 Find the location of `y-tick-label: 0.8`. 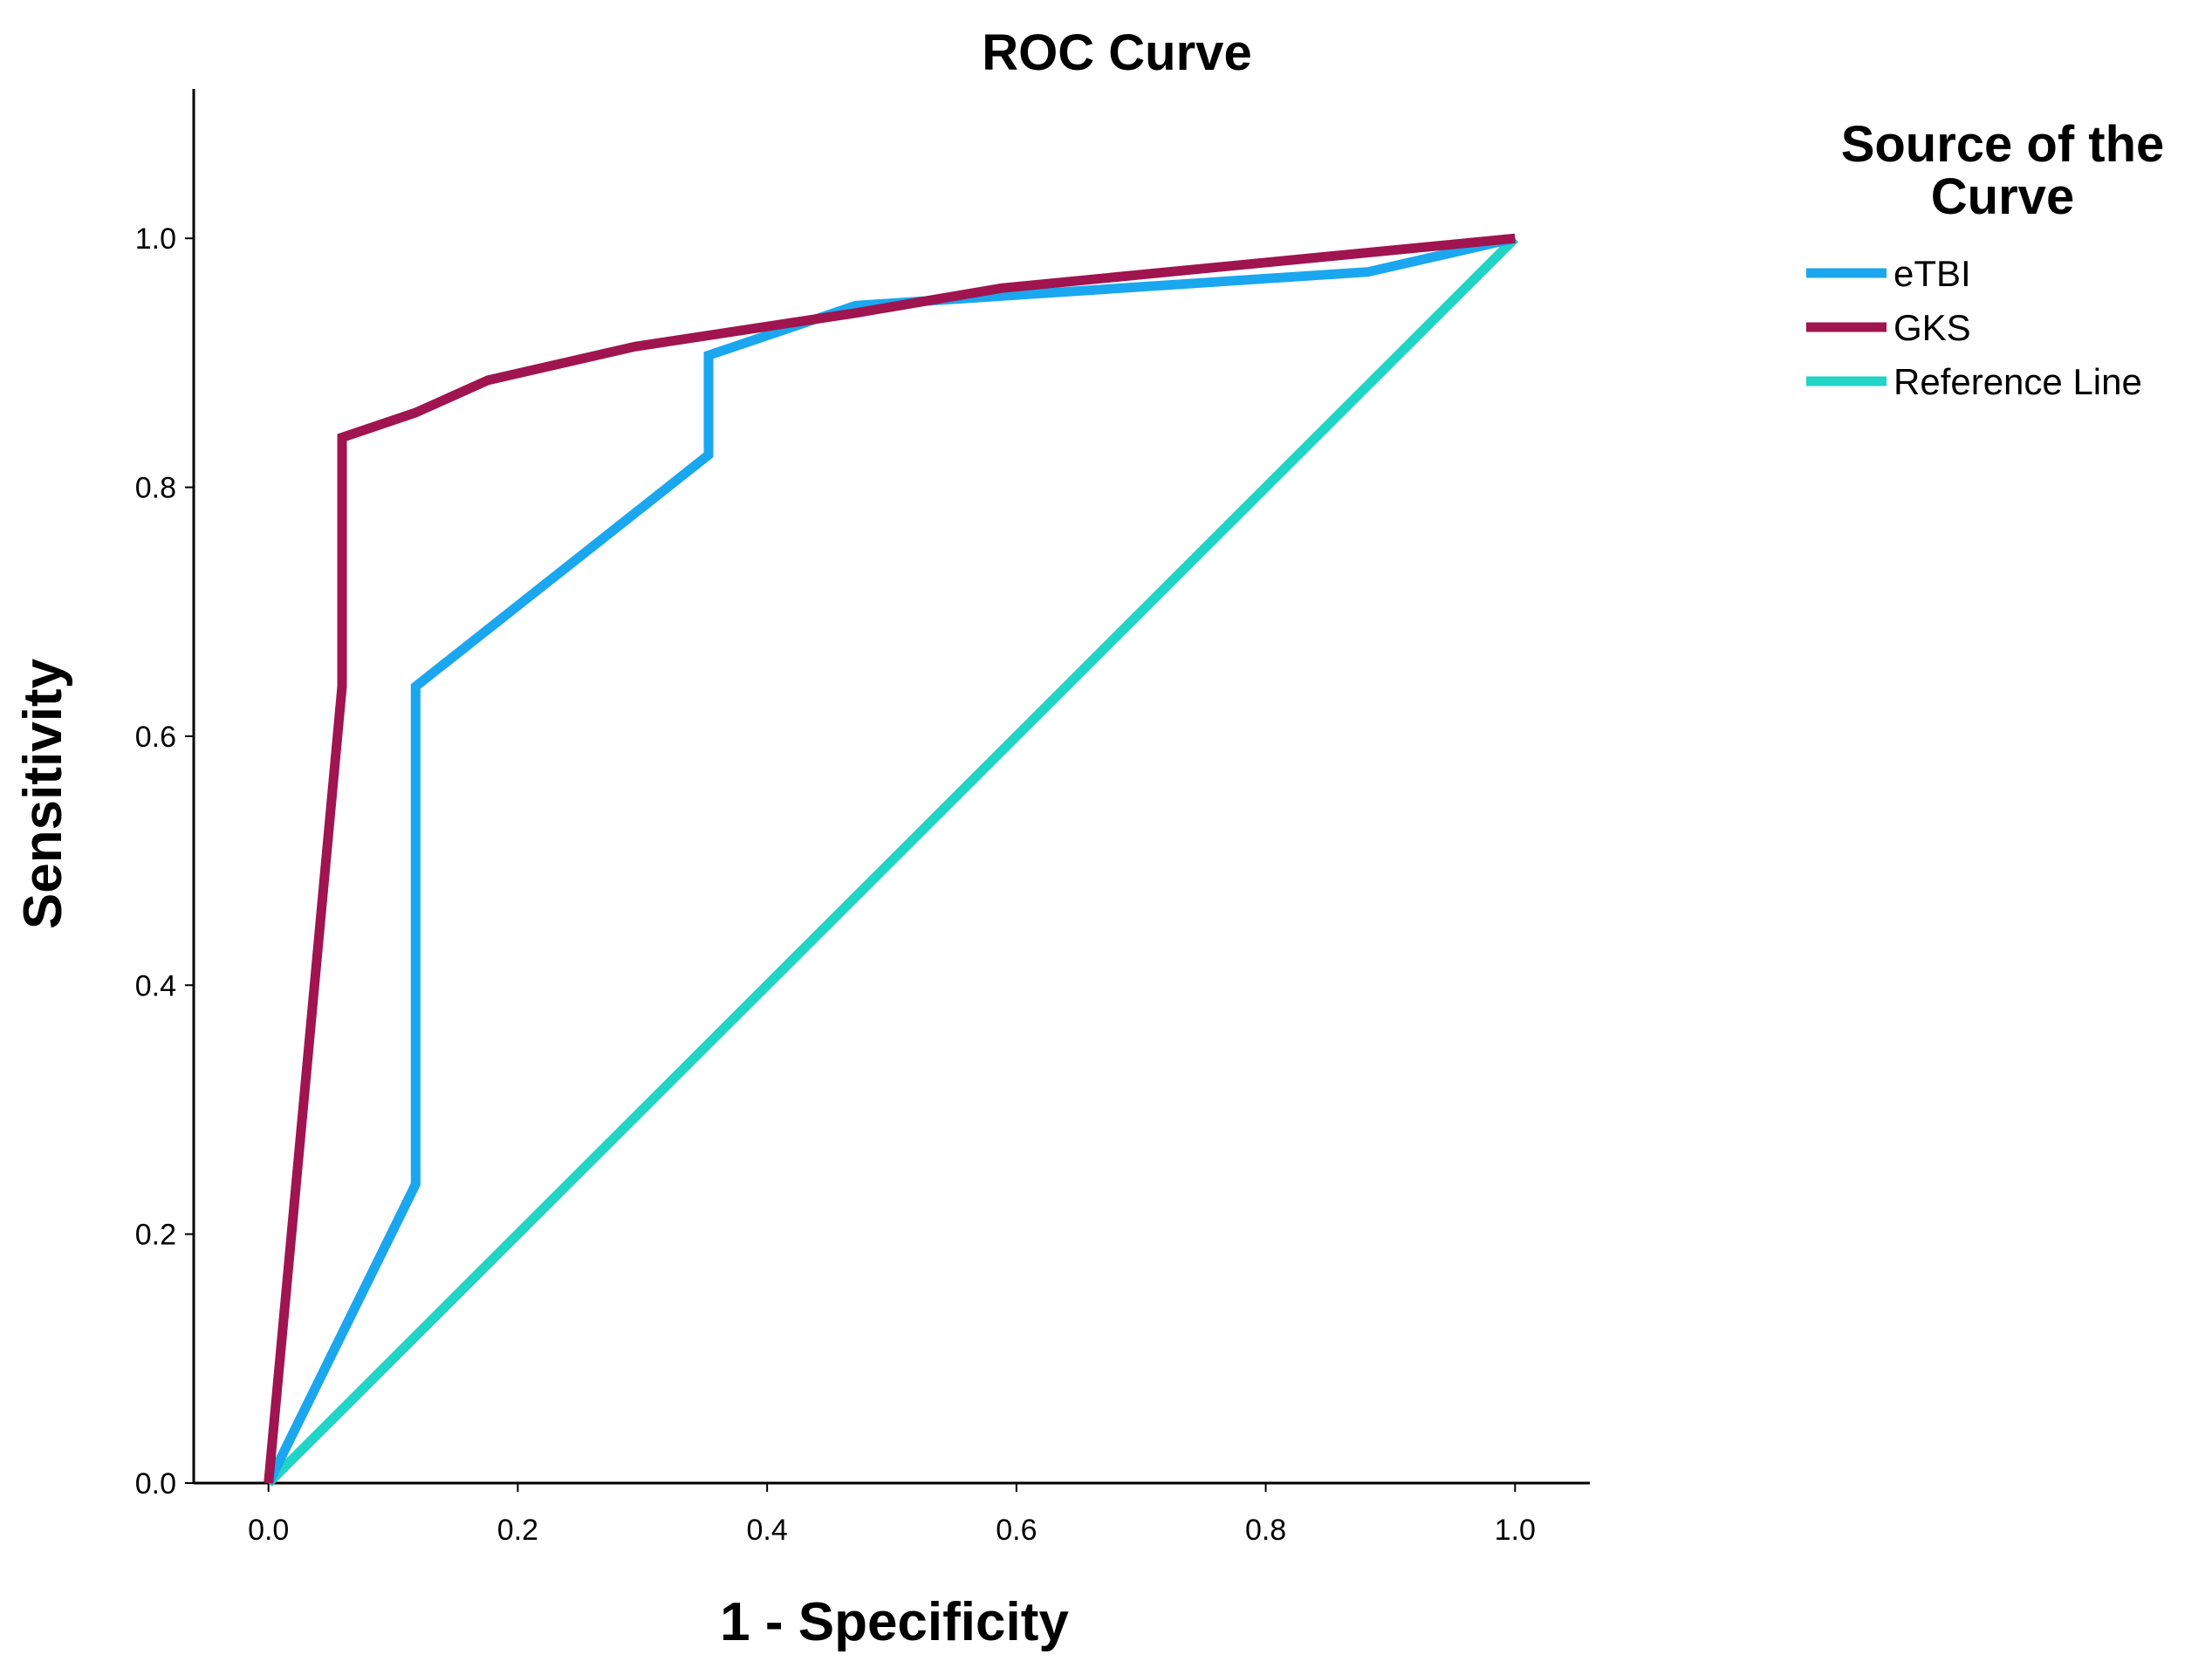

y-tick-label: 0.8 is located at coordinates (155, 489).